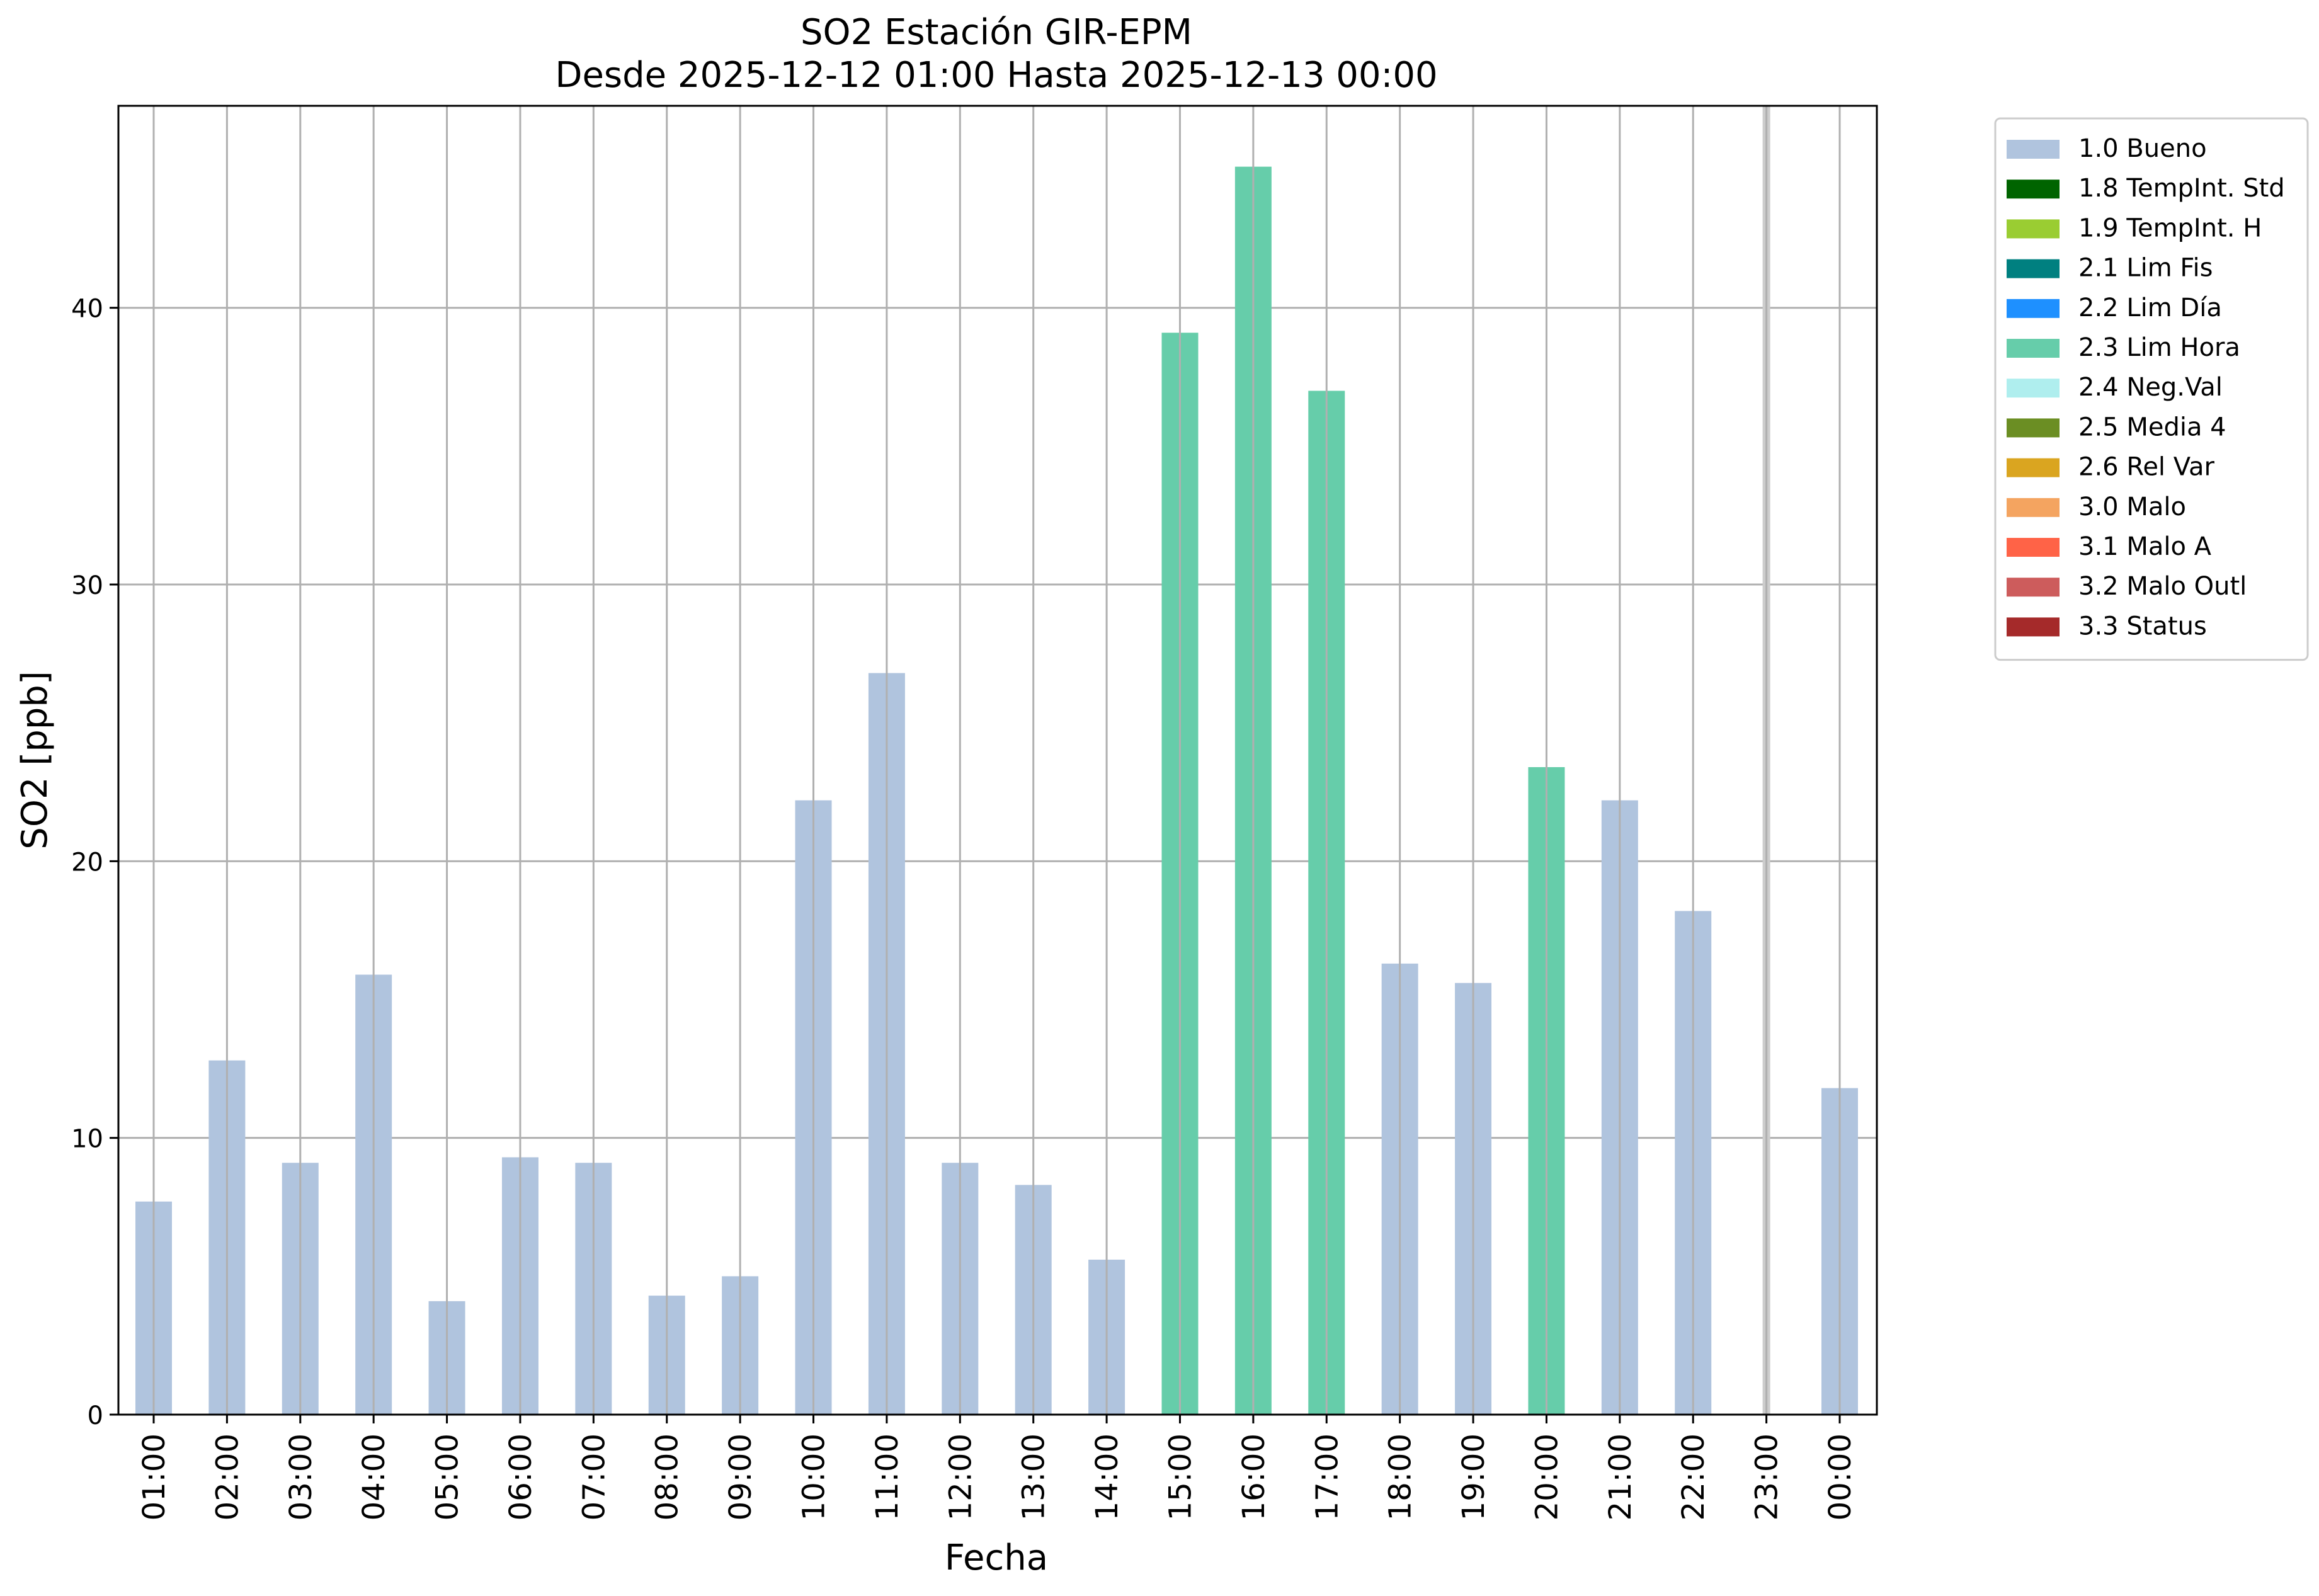  I want to click on x-tick-label: 09:00, so click(740, 1477).